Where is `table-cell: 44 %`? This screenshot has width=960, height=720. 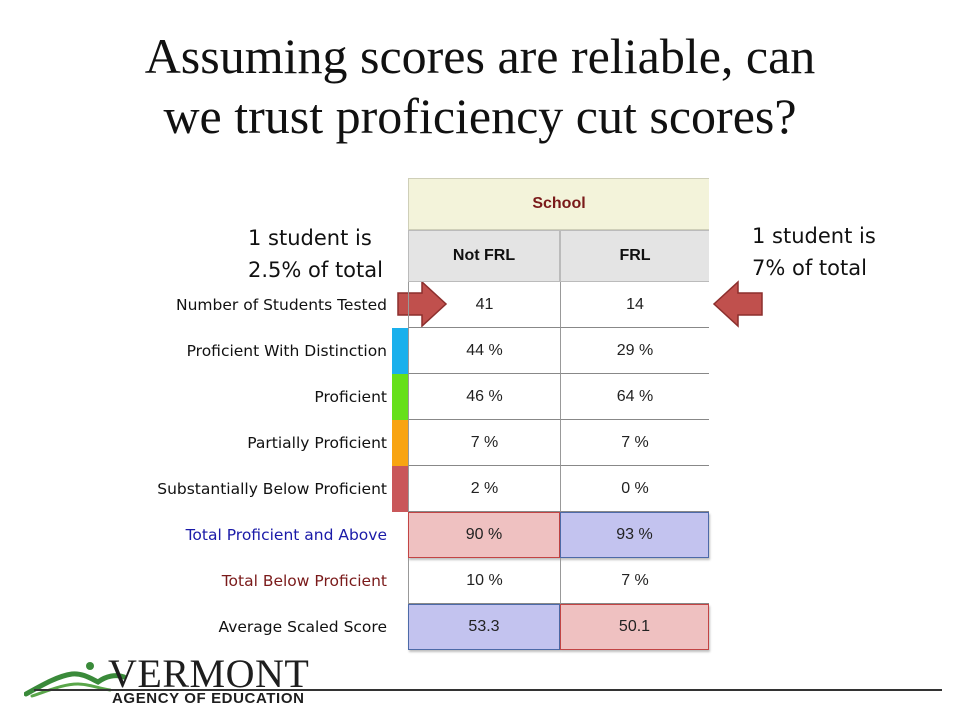
table-cell: 44 % is located at coordinates (484, 351).